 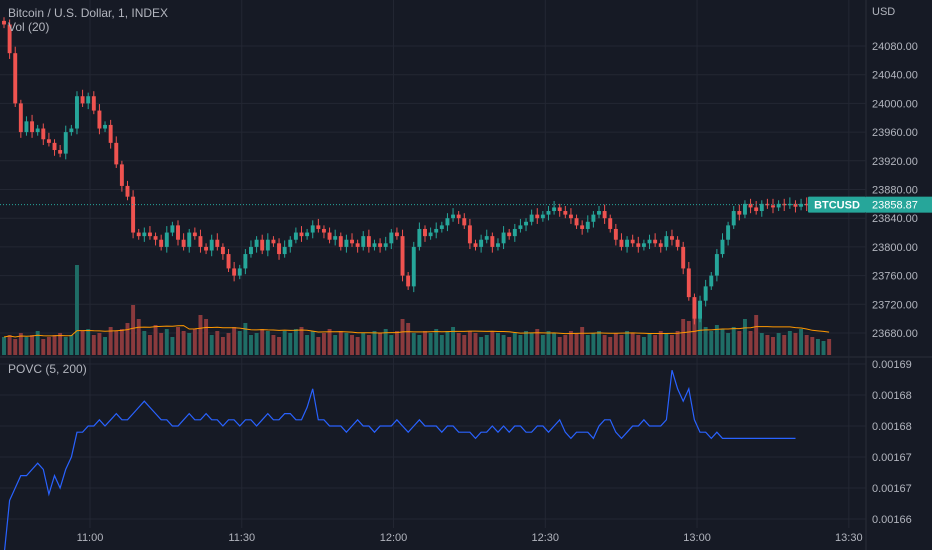 What do you see at coordinates (837, 206) in the screenshot?
I see `ticker-tag-label: BTCUSD` at bounding box center [837, 206].